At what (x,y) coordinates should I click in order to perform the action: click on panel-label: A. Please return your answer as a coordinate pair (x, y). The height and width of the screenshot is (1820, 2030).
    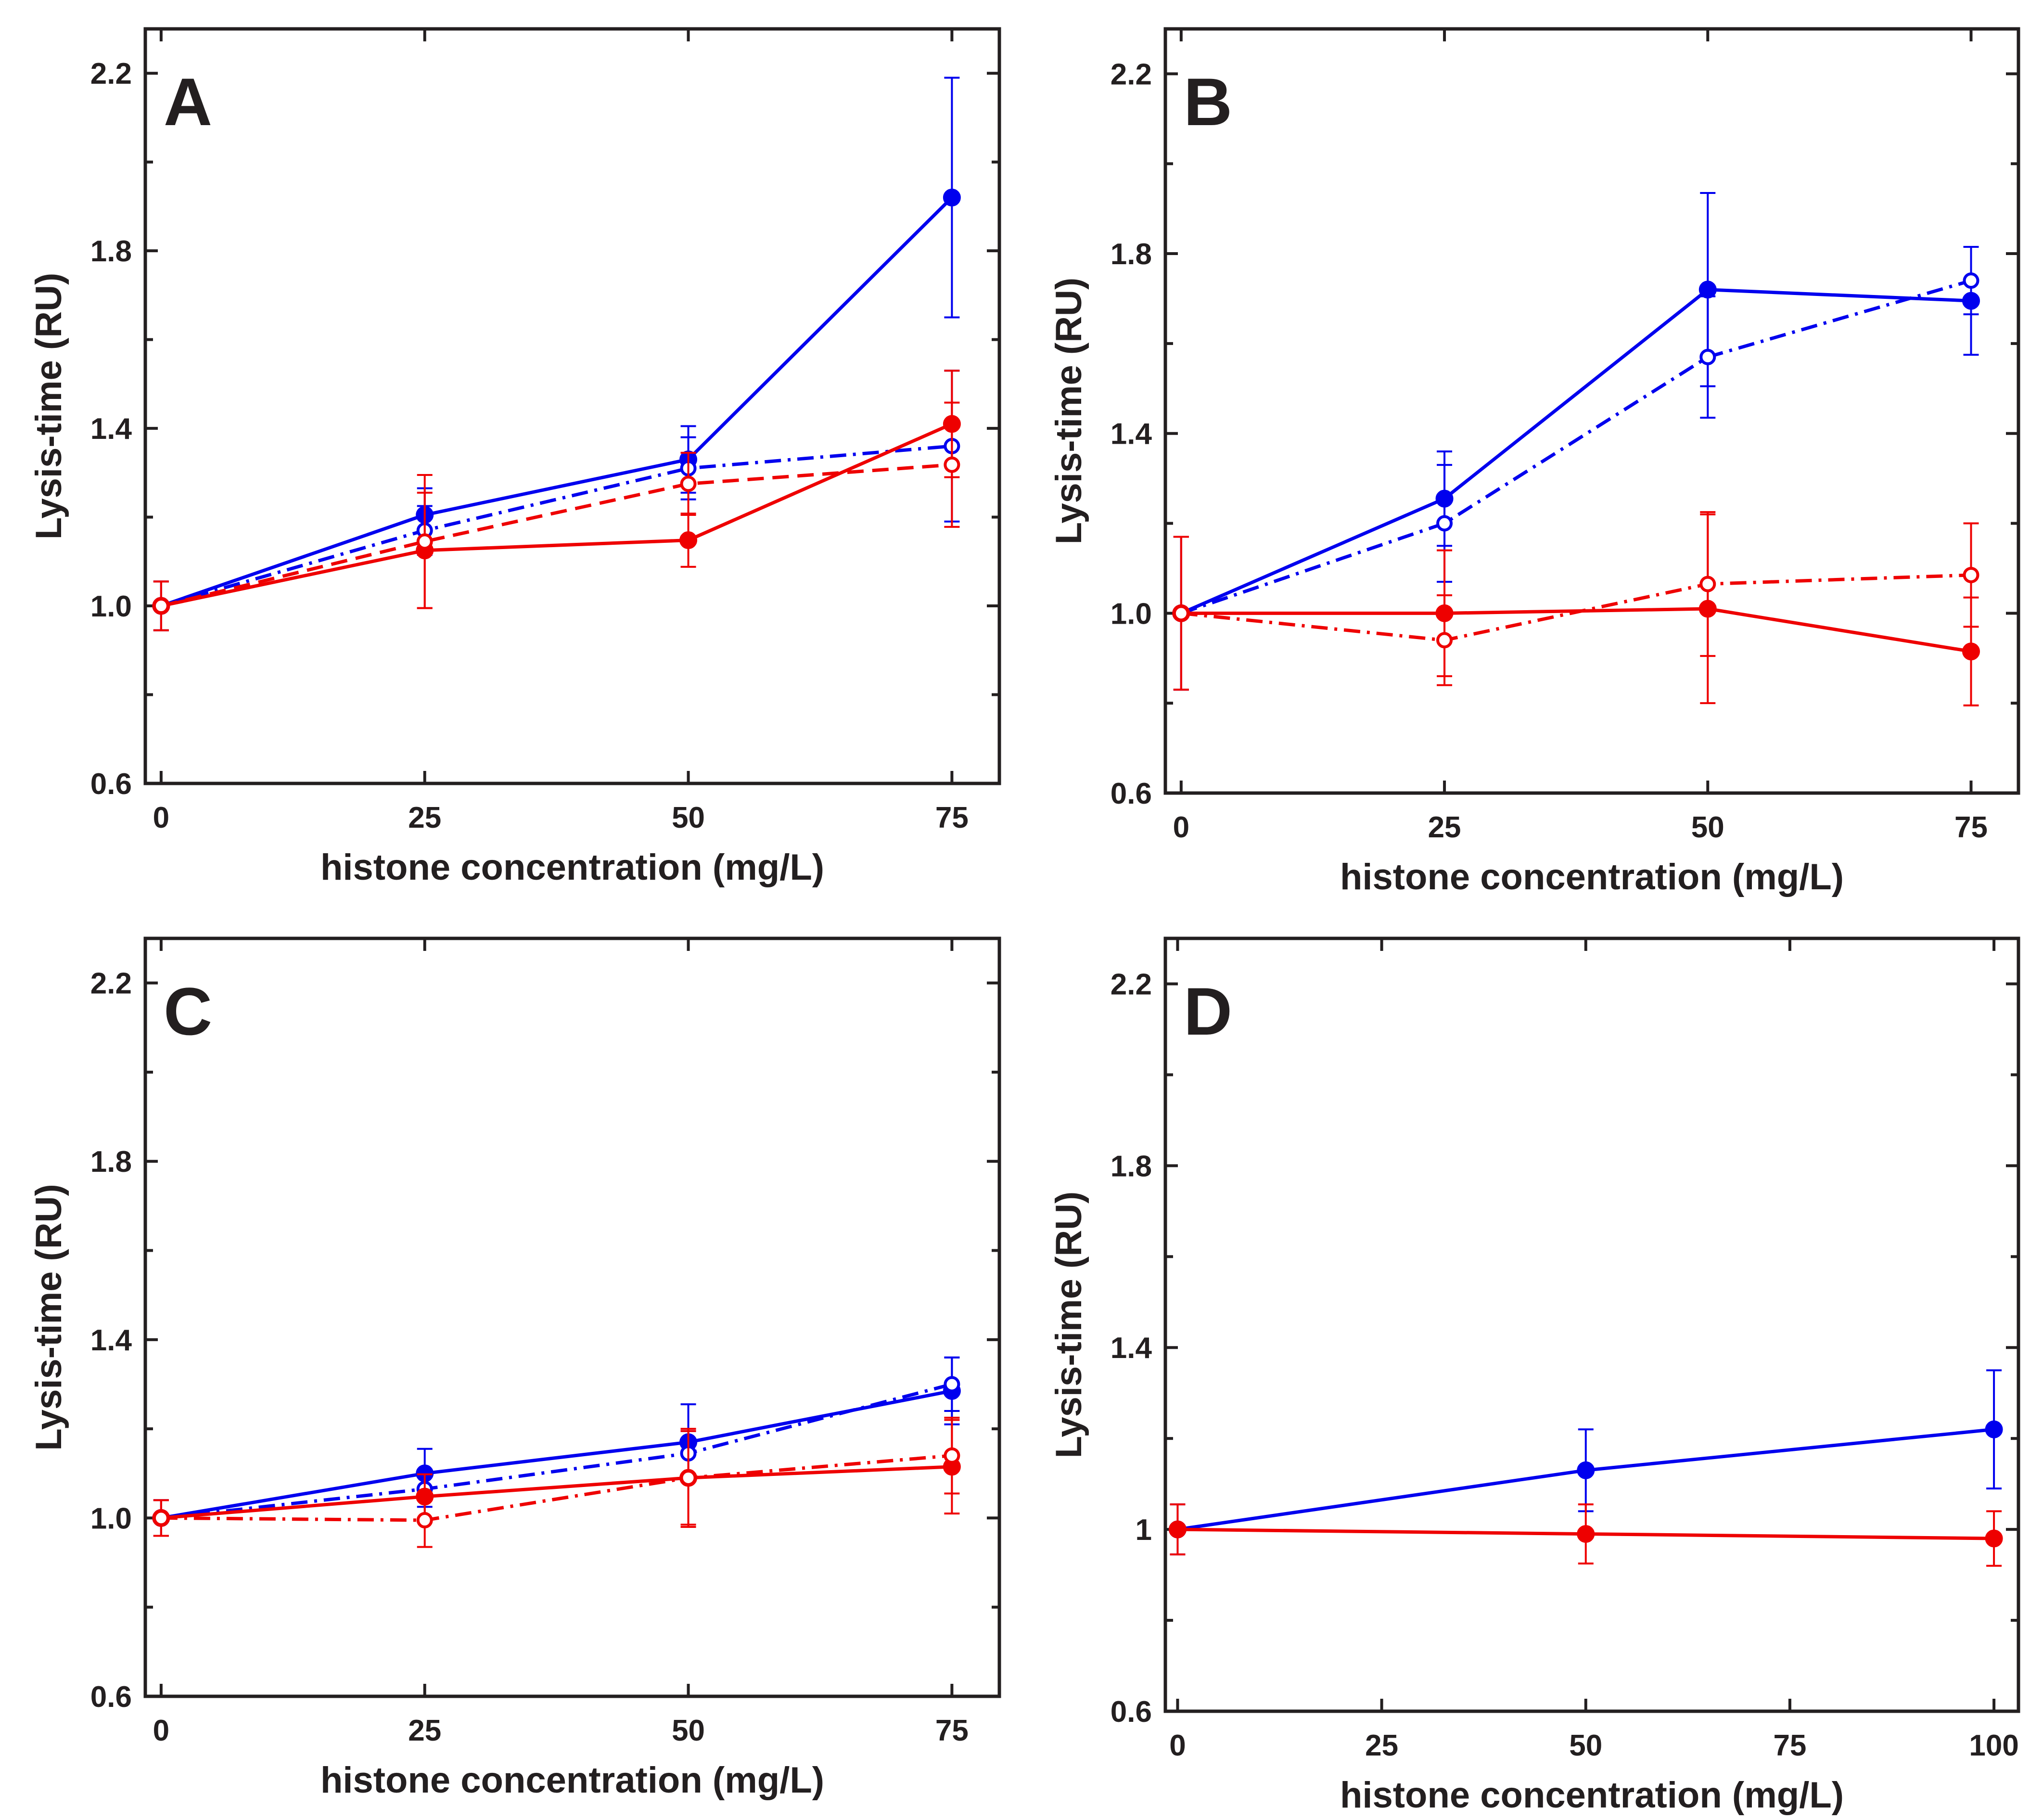
    Looking at the image, I should click on (188, 102).